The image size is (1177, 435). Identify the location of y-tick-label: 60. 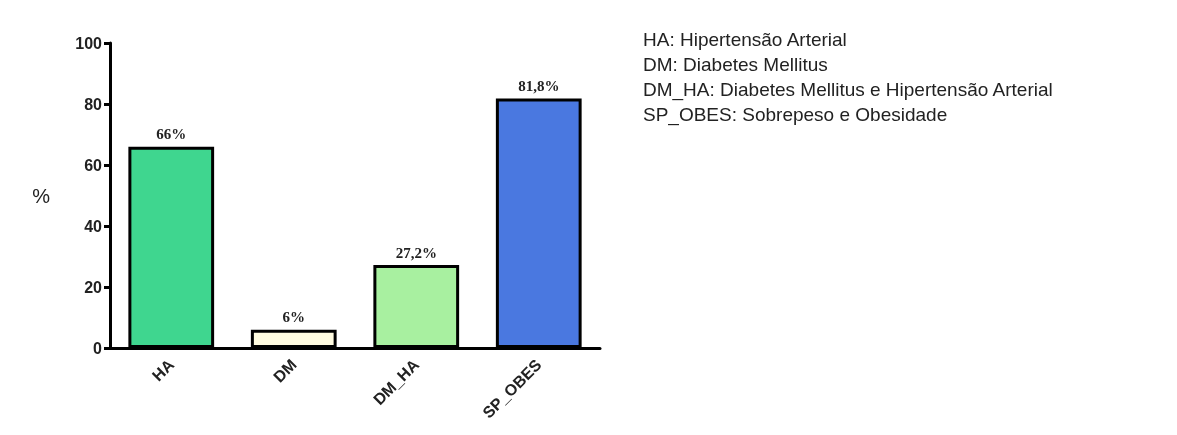
(93, 165).